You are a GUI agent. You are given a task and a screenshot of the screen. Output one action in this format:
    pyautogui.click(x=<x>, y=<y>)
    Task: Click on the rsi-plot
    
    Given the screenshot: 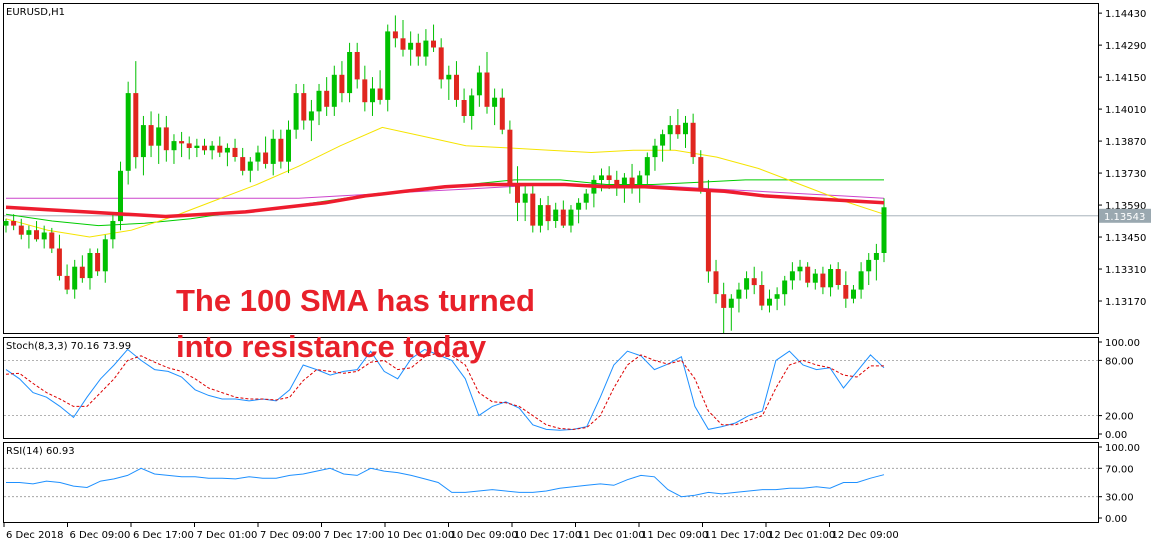 What is the action you would take?
    pyautogui.click(x=551, y=482)
    